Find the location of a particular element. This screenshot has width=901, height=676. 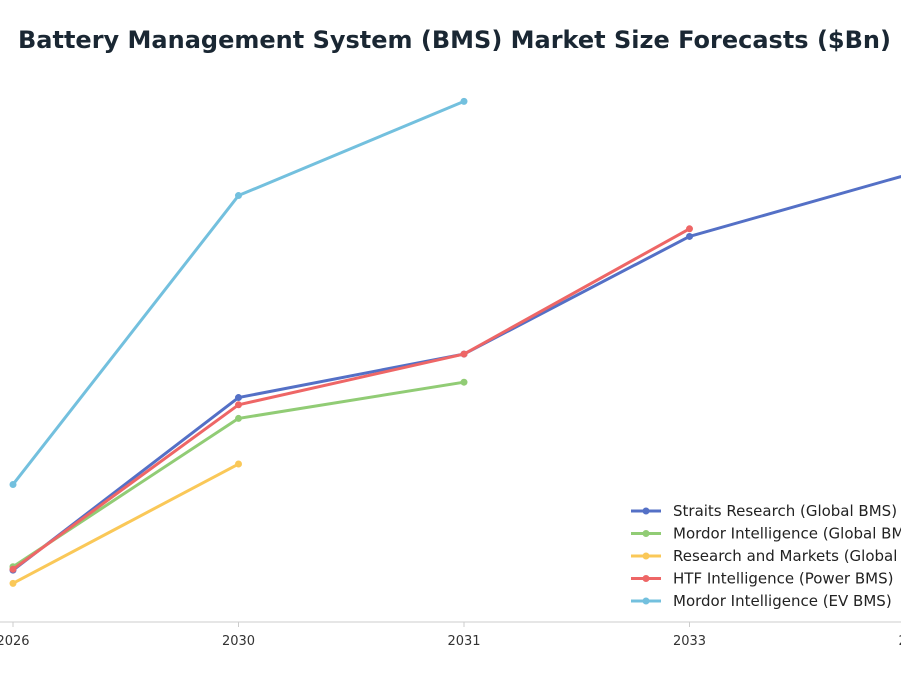

x-tick-label: 2026 is located at coordinates (15, 641).